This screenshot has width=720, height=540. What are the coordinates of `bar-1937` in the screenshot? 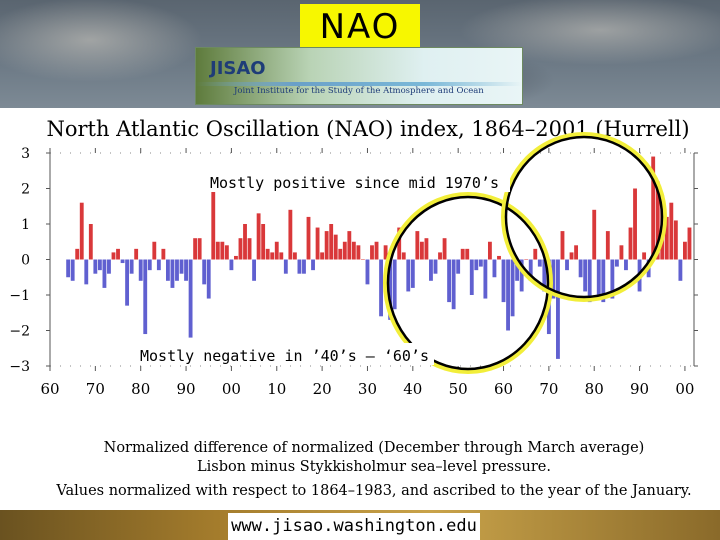 It's located at (399, 243).